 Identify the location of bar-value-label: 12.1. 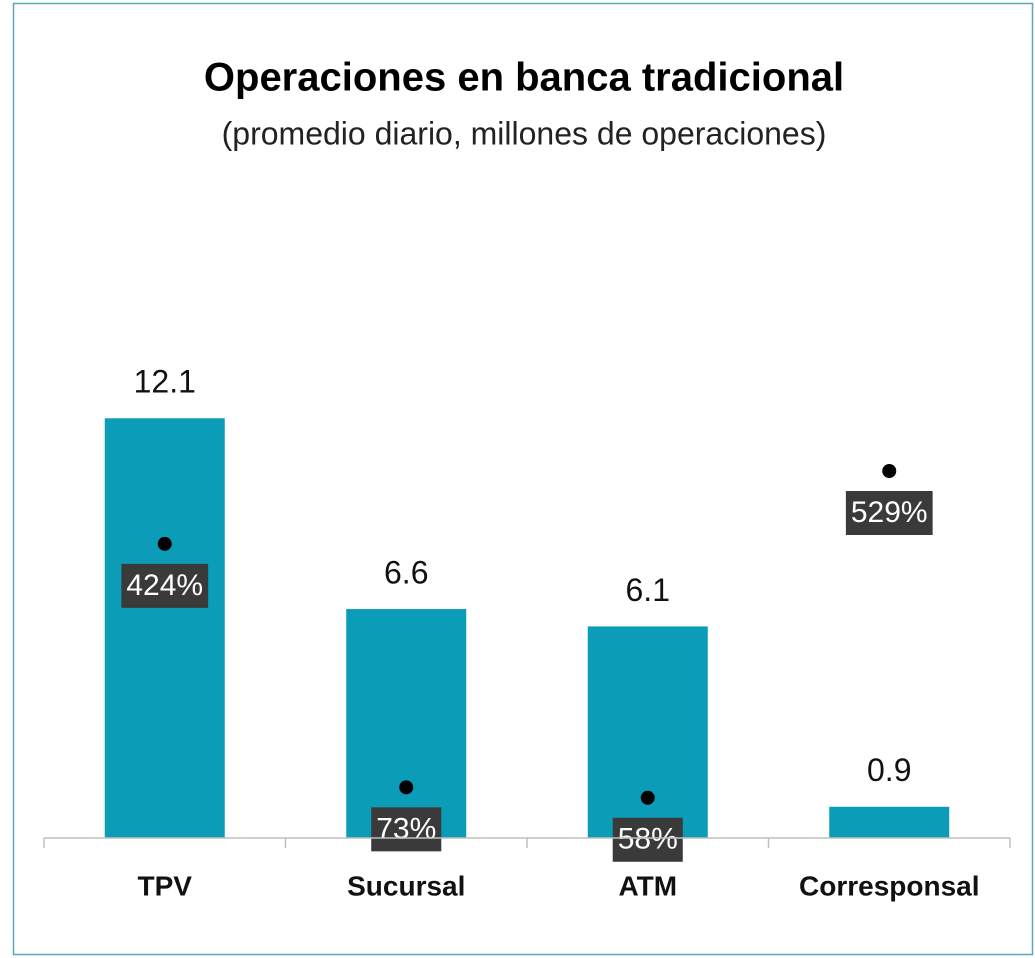
(165, 382).